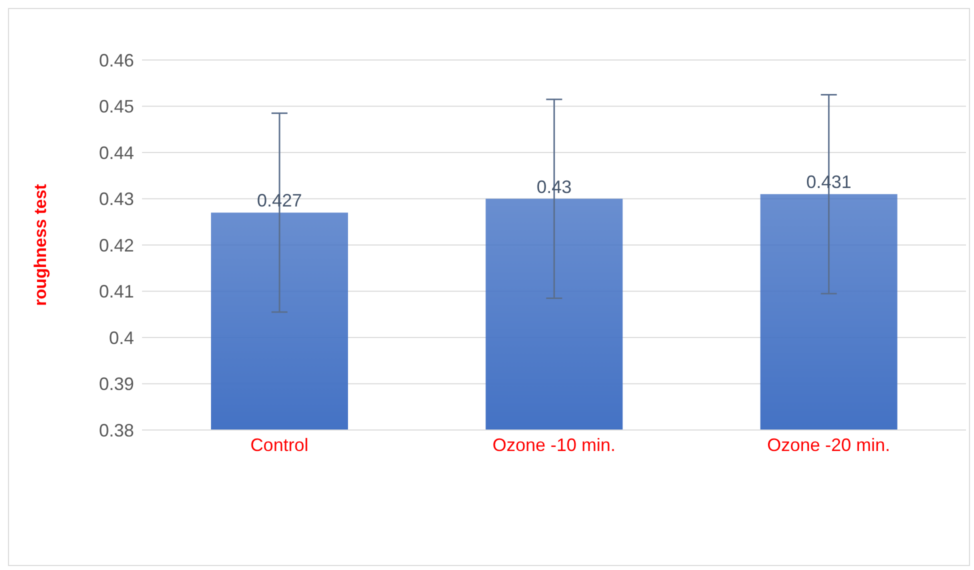  I want to click on x-tick-label: Ozone -10 min., so click(554, 444).